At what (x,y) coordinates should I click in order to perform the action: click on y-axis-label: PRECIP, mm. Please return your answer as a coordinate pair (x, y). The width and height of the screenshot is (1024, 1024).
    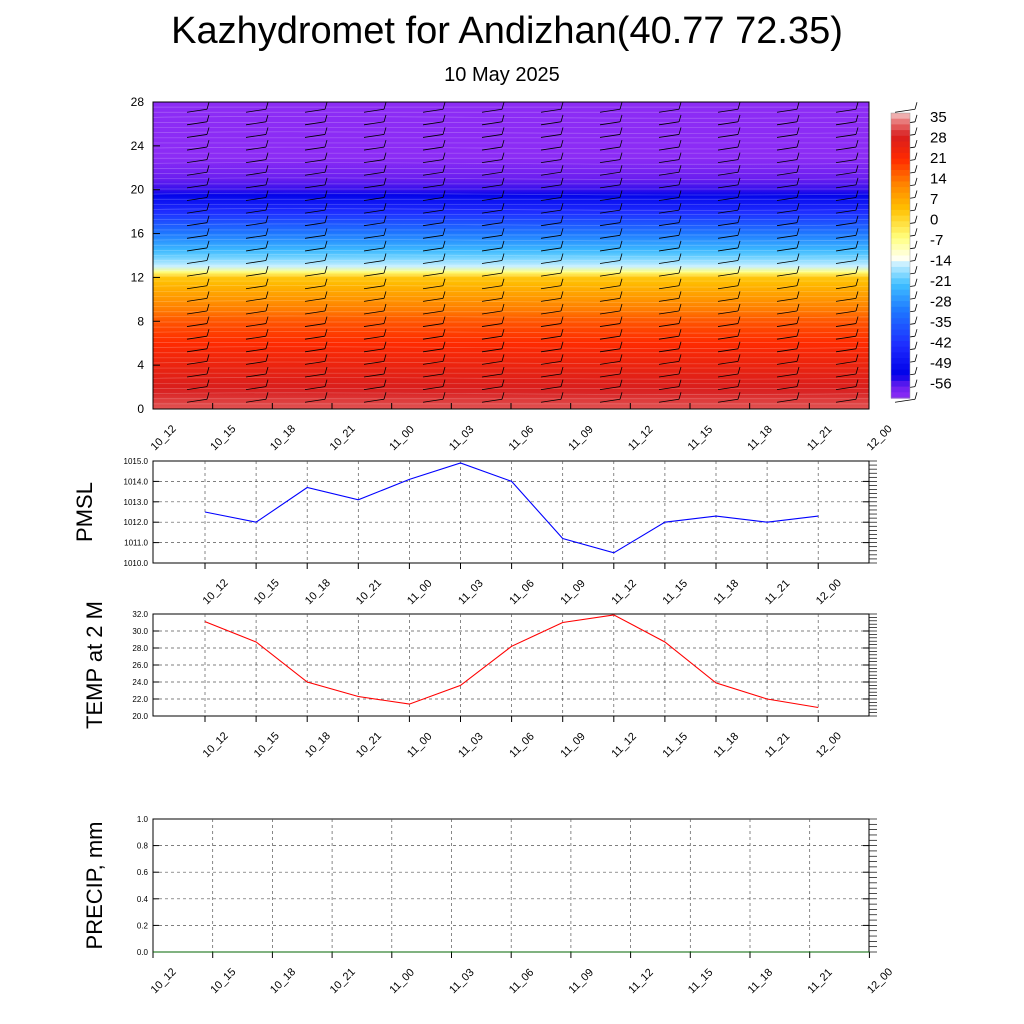
    Looking at the image, I should click on (94, 886).